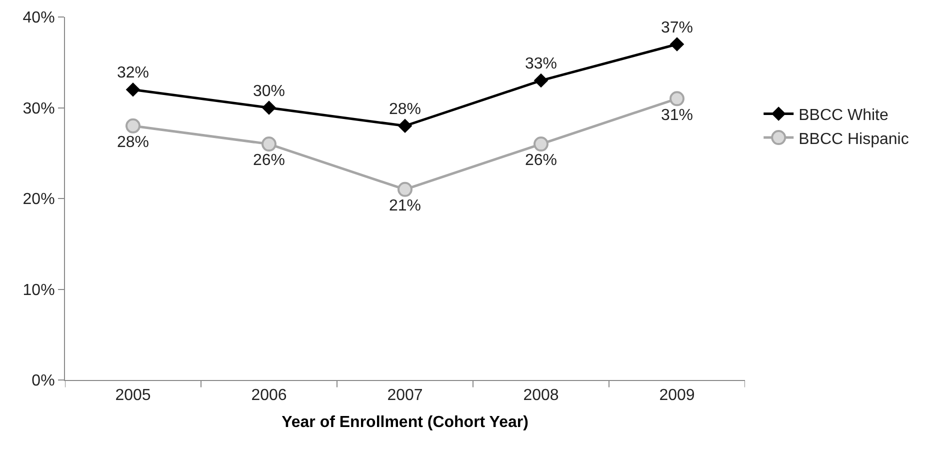 The image size is (930, 452). I want to click on data-label: 30%, so click(269, 91).